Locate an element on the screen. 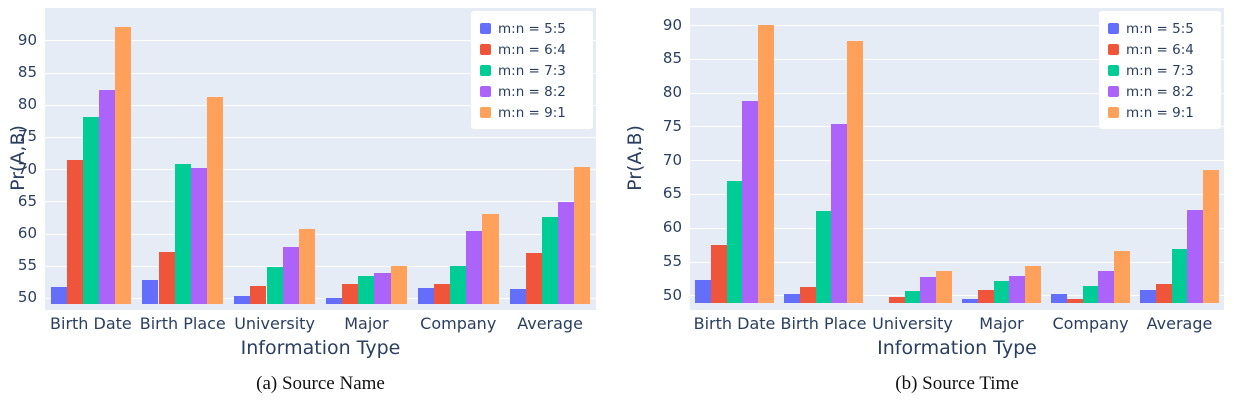 The width and height of the screenshot is (1234, 405). y-tick-label: 50 is located at coordinates (672, 294).